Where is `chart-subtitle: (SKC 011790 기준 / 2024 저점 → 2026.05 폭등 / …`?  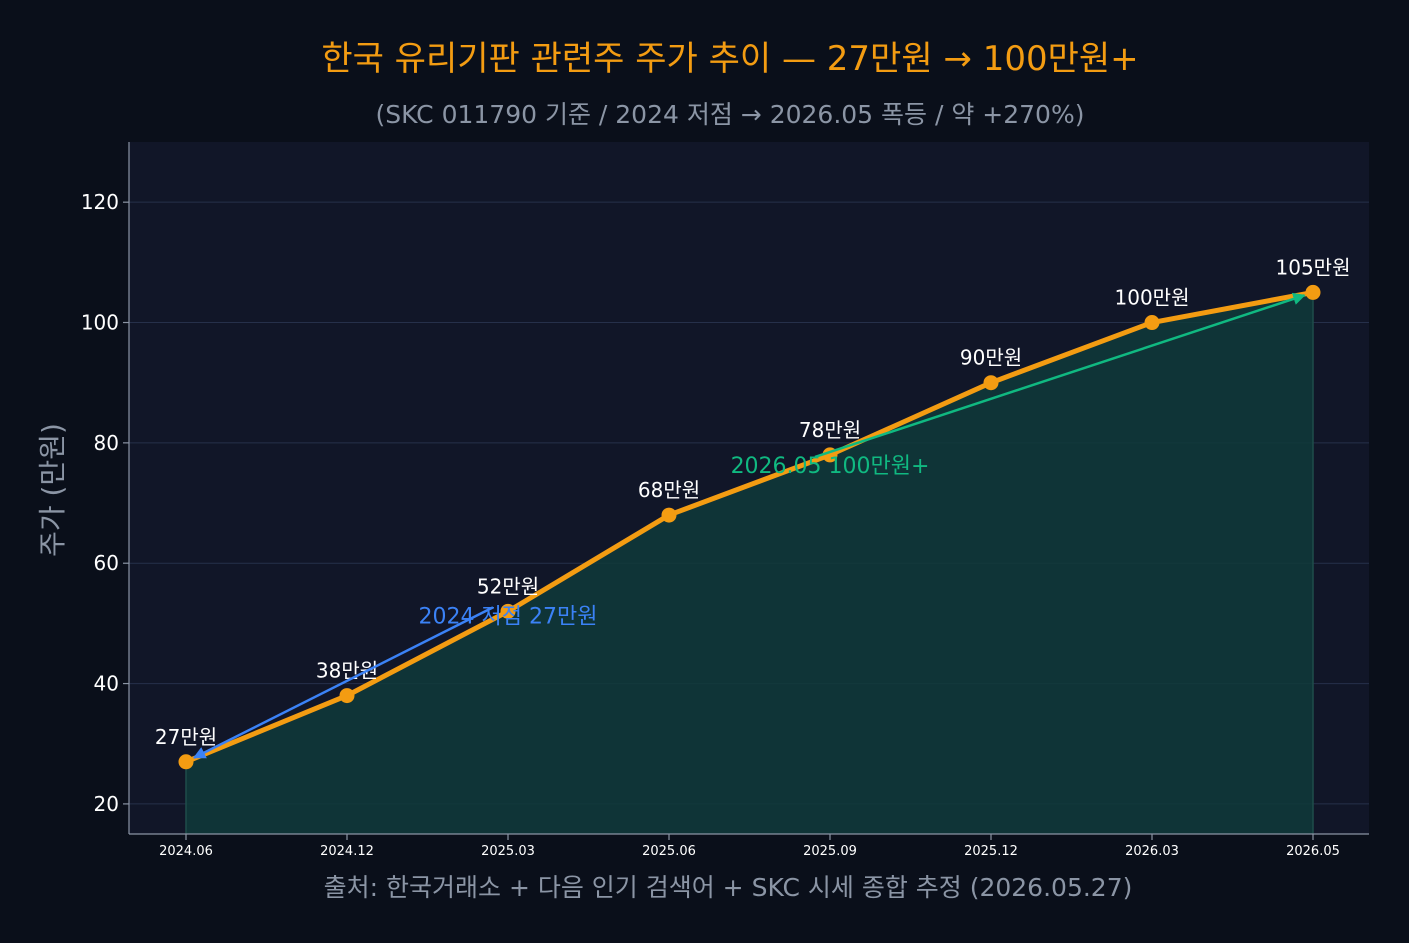
chart-subtitle: (SKC 011790 기준 / 2024 저점 → 2026.05 폭등 / … is located at coordinates (730, 114).